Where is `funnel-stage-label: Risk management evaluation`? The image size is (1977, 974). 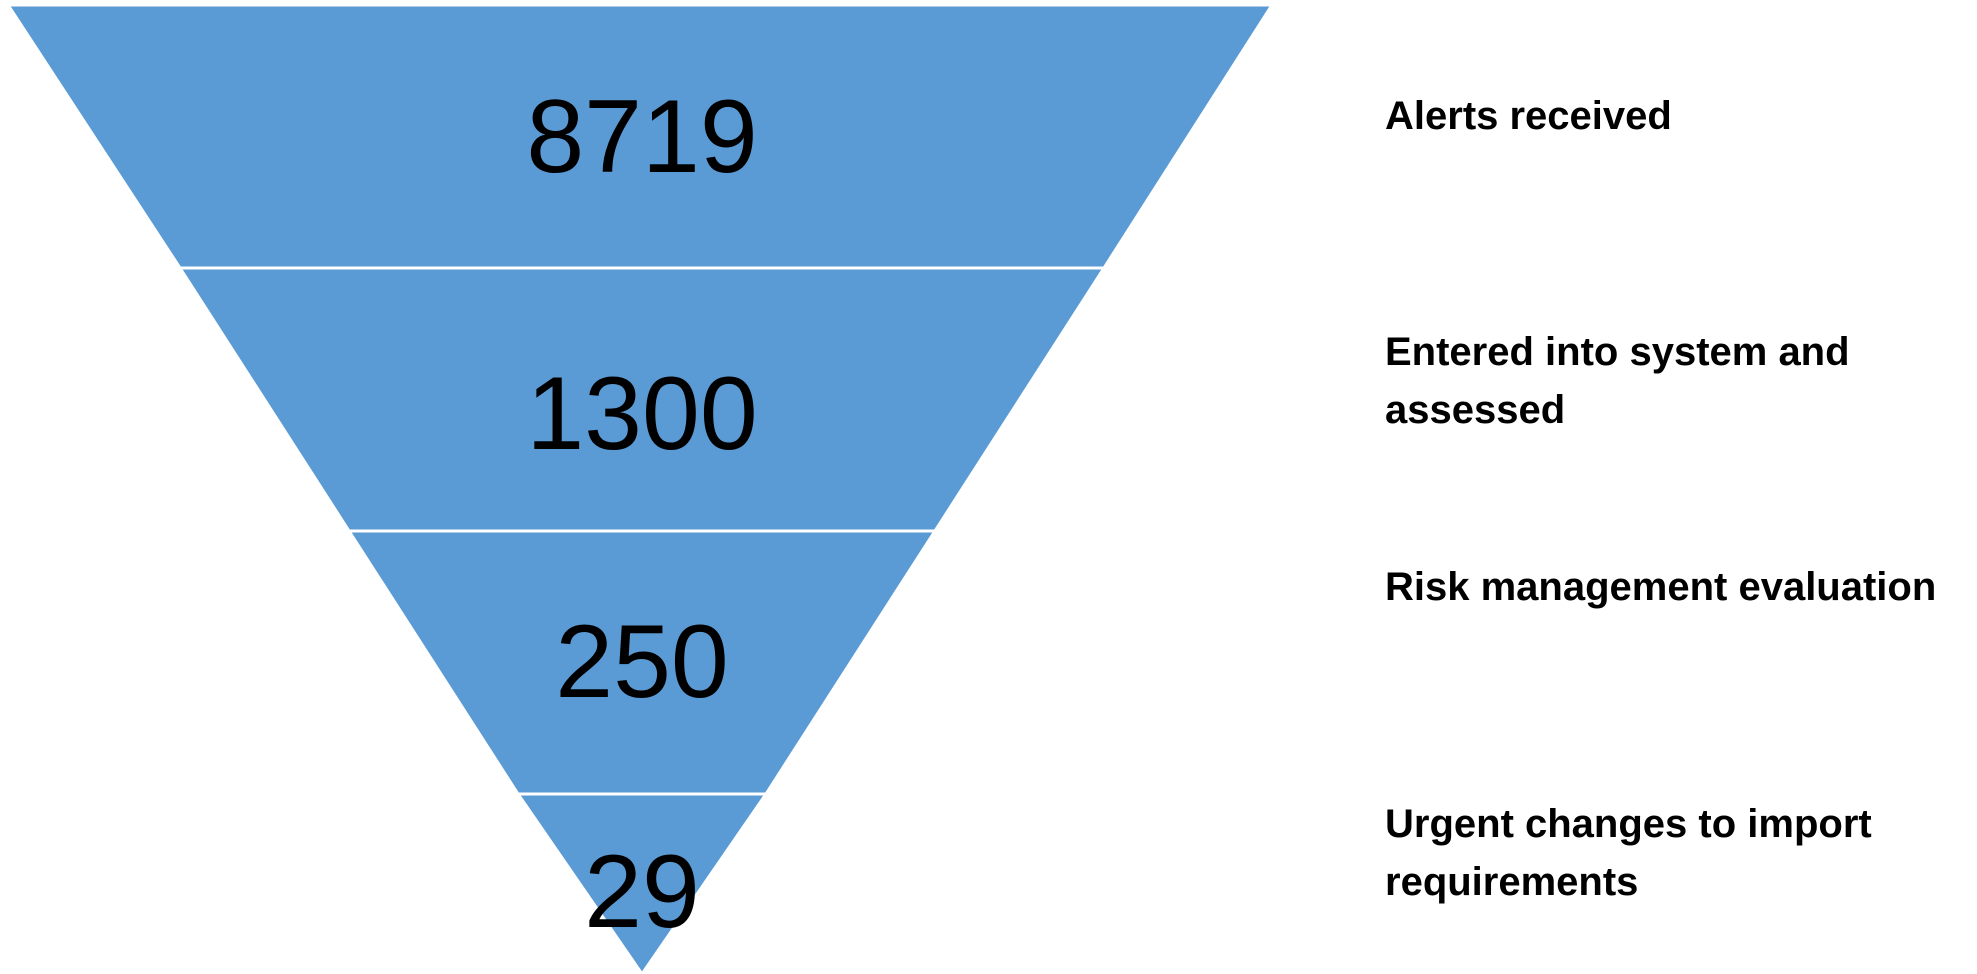 funnel-stage-label: Risk management evaluation is located at coordinates (1661, 587).